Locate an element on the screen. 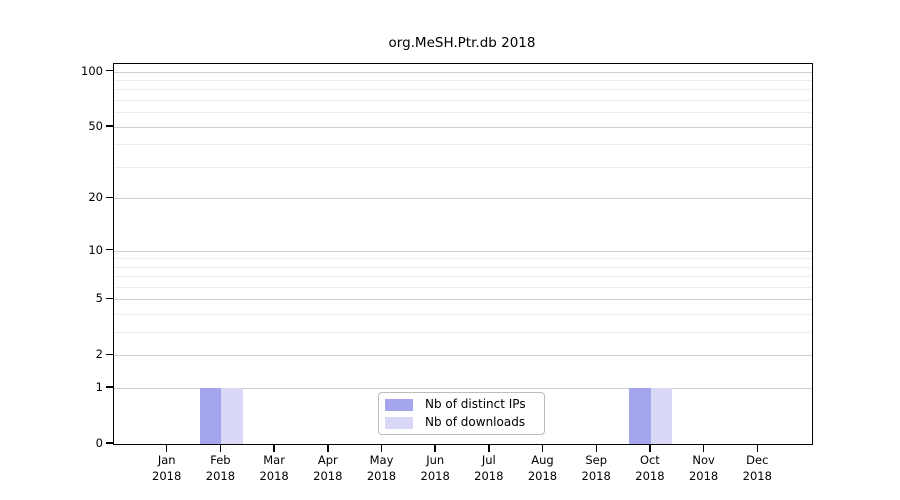 The height and width of the screenshot is (500, 900). legend-row: Nb of downloads is located at coordinates (461, 422).